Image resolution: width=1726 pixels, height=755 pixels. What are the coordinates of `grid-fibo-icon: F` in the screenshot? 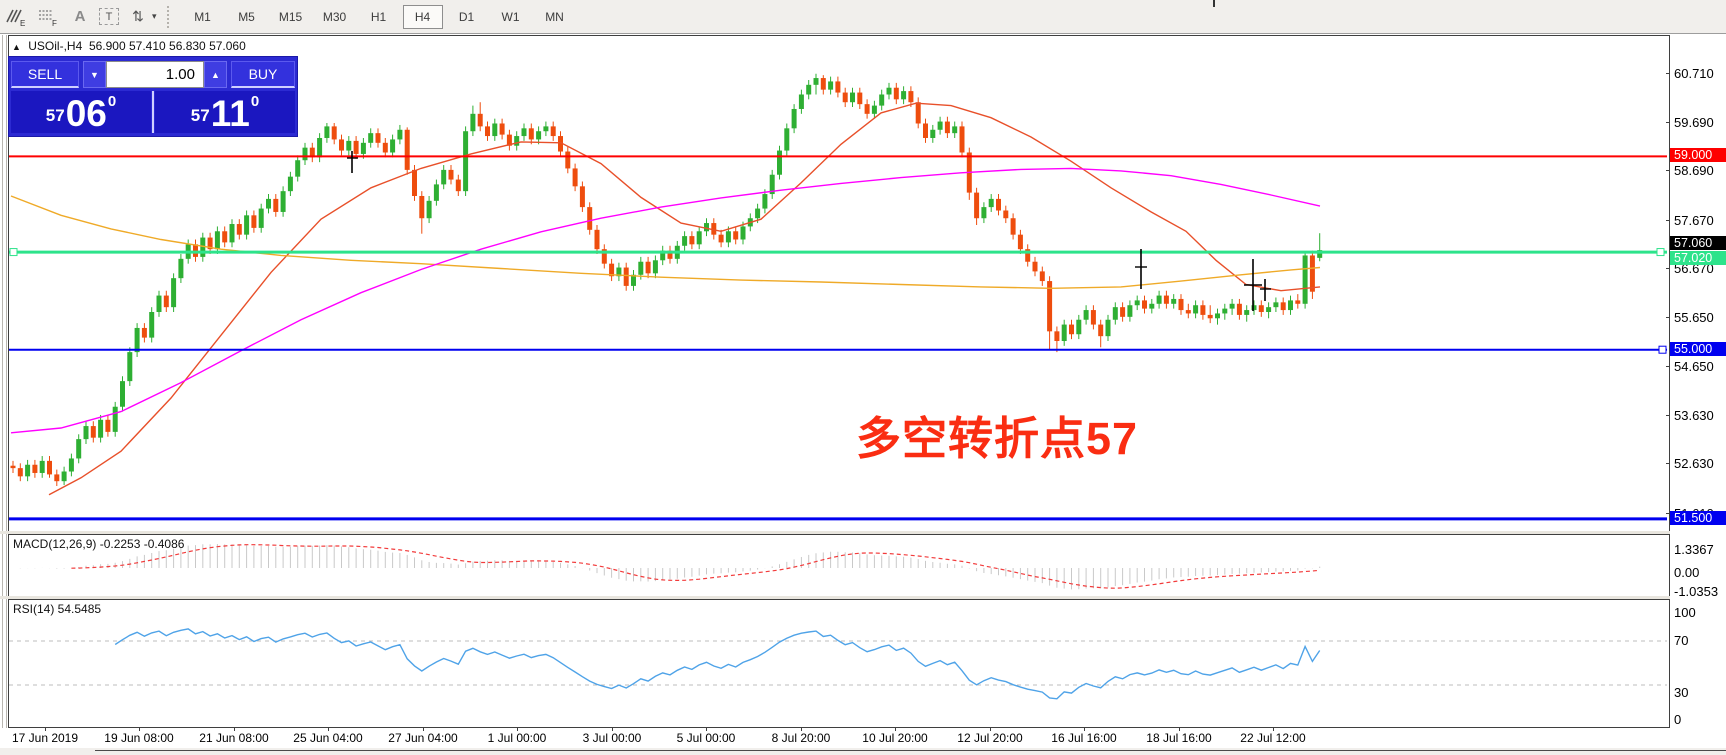 It's located at (48, 17).